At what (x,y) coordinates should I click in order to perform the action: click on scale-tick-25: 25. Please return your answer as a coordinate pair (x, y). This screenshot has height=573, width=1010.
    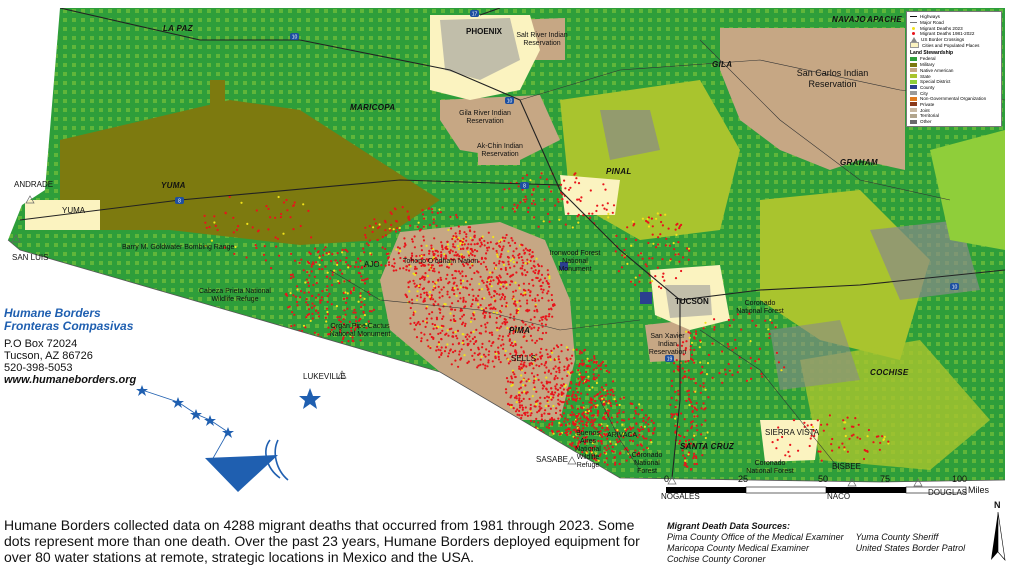
    Looking at the image, I should click on (743, 479).